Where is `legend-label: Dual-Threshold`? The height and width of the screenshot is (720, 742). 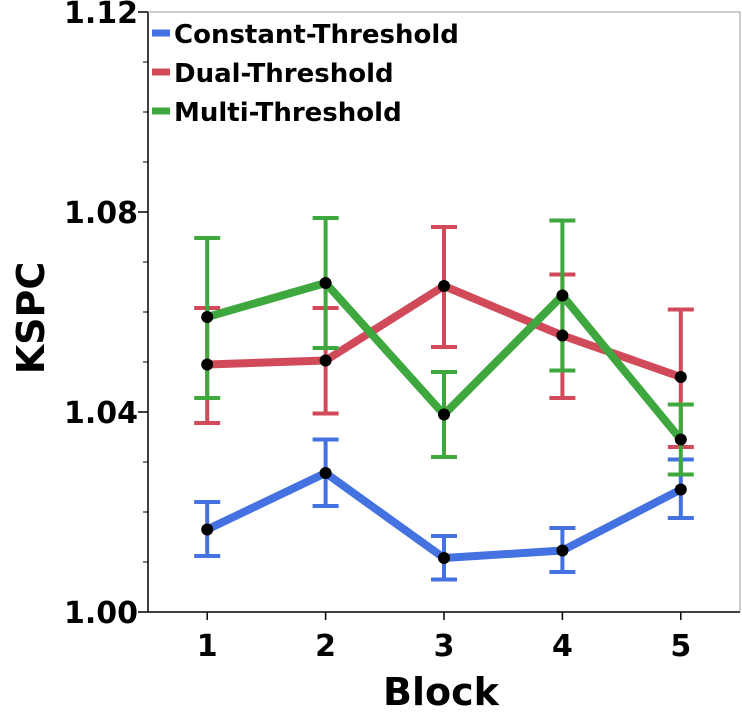 legend-label: Dual-Threshold is located at coordinates (284, 74).